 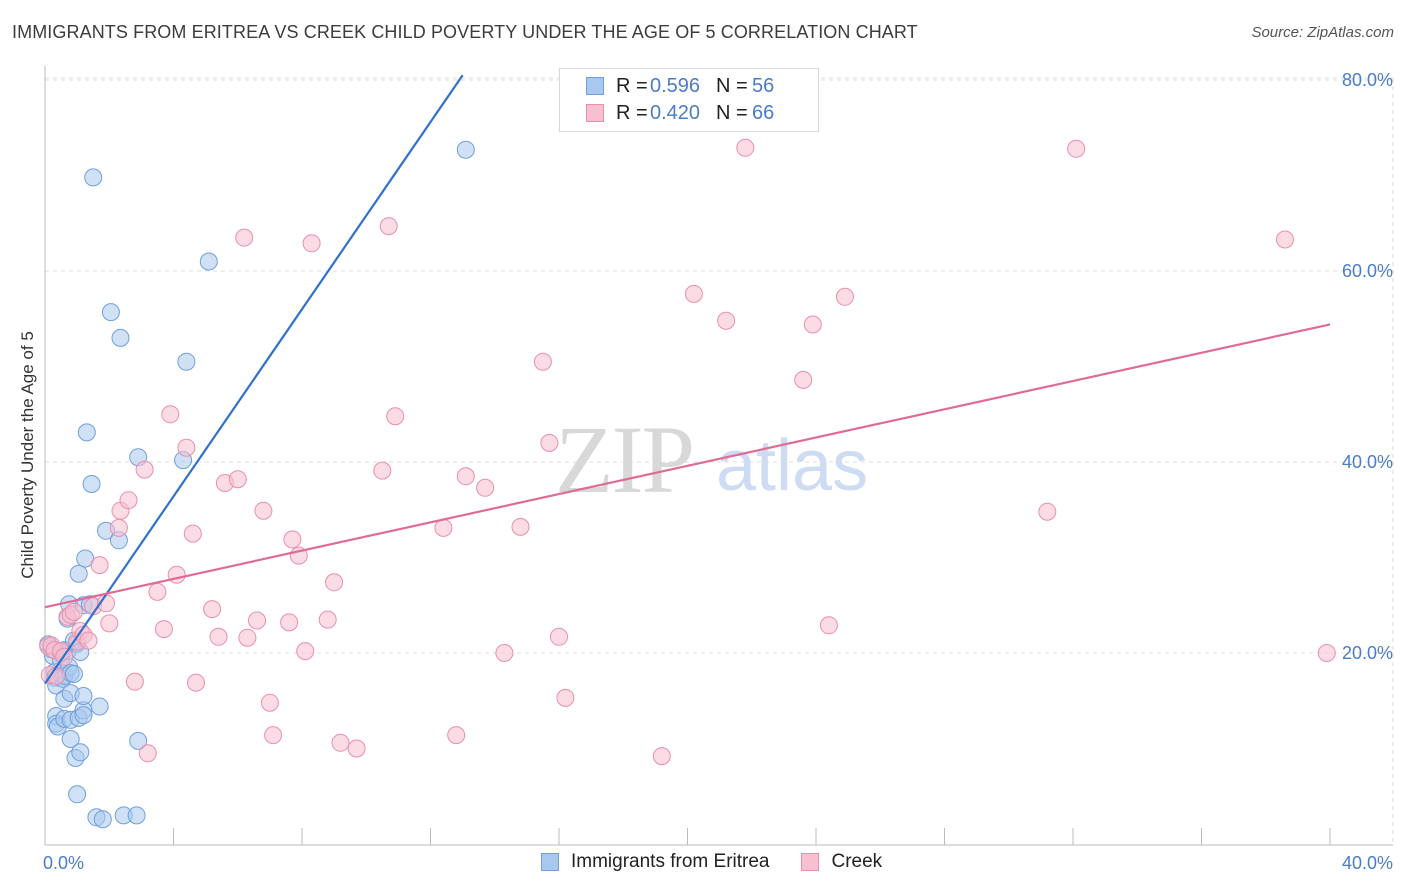 I want to click on legend-item-creek: Creek, so click(x=841, y=862).